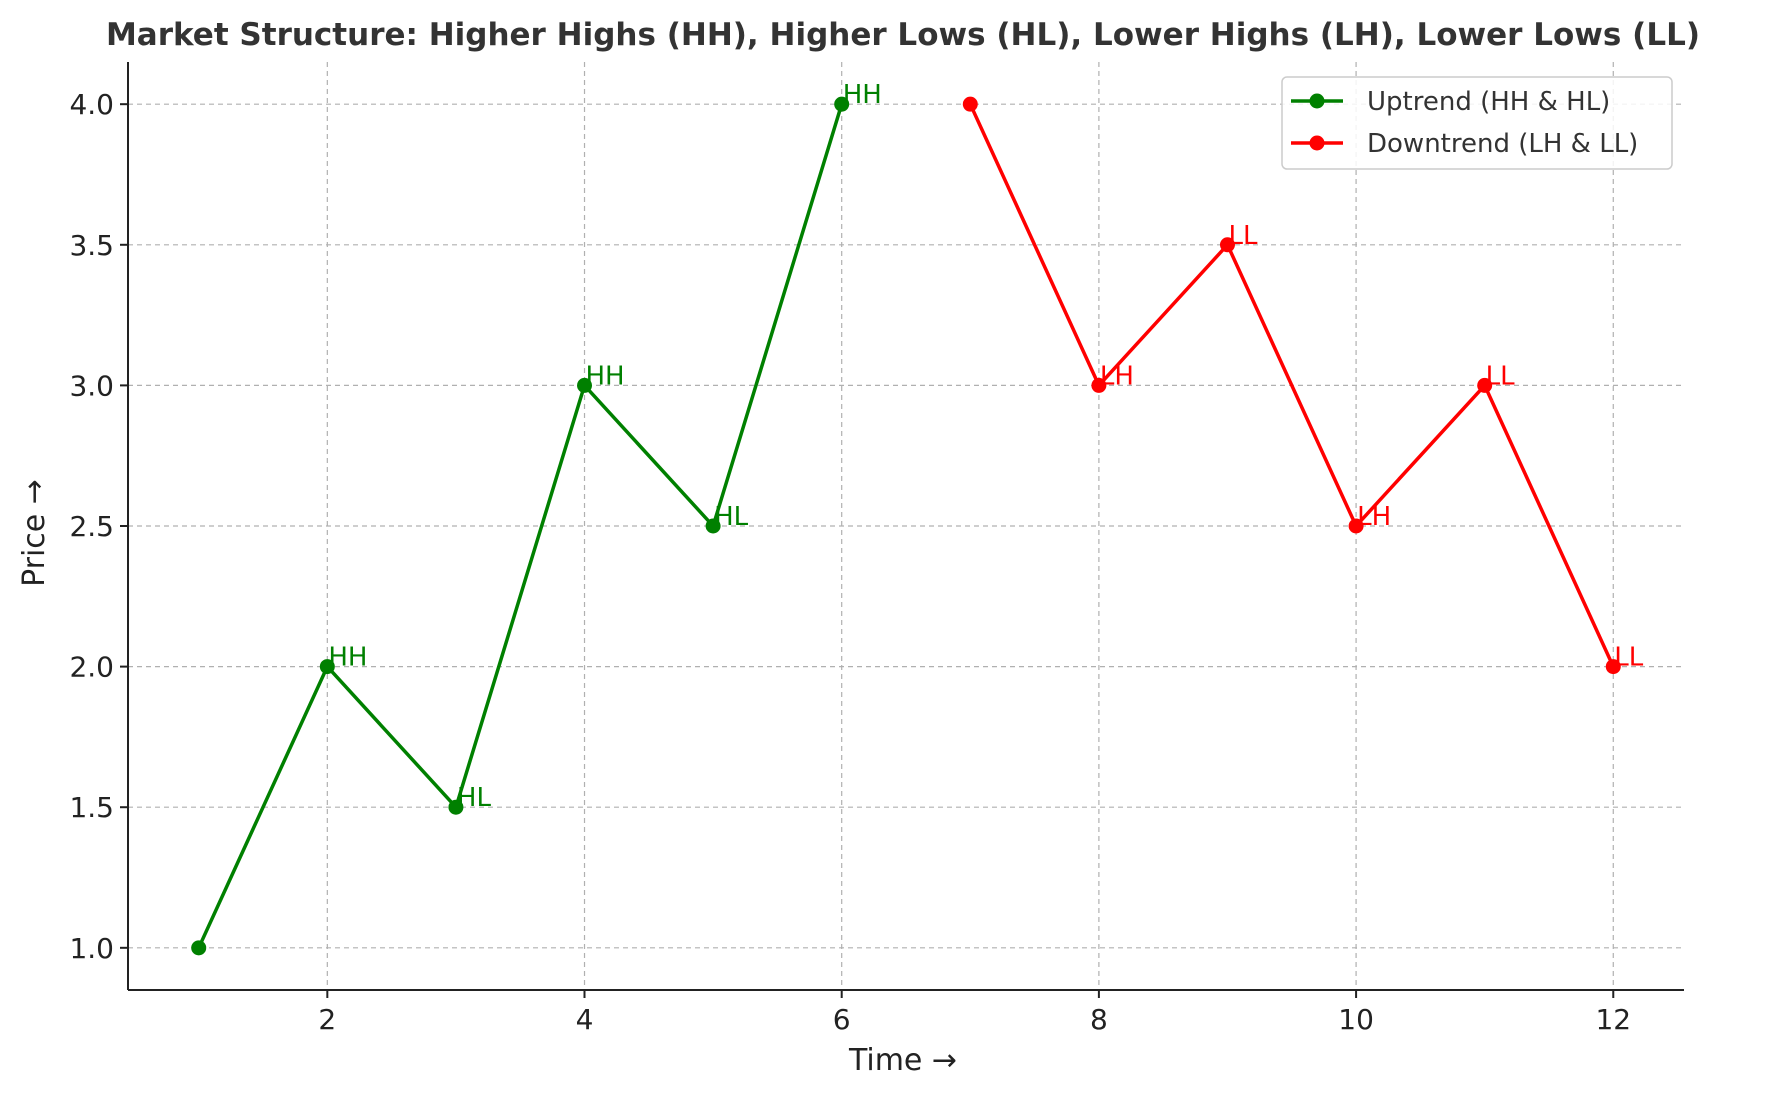 Image resolution: width=1780 pixels, height=1093 pixels. Describe the element at coordinates (91, 807) in the screenshot. I see `y-tick-label: 1.5` at that location.